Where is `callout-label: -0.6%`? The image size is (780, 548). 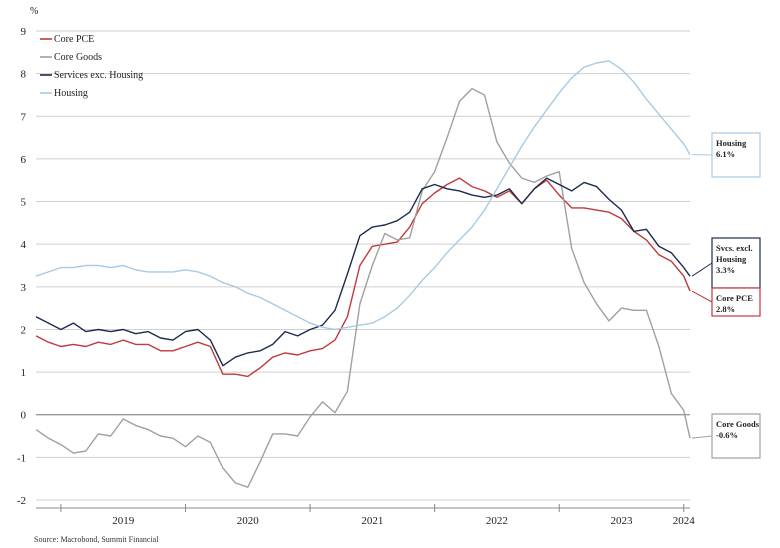 callout-label: -0.6% is located at coordinates (727, 435).